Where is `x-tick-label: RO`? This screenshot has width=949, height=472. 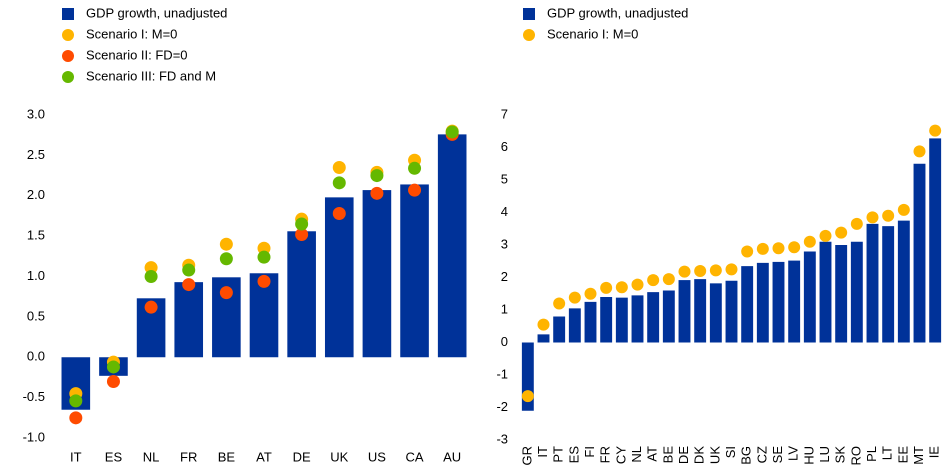
x-tick-label: RO is located at coordinates (855, 456).